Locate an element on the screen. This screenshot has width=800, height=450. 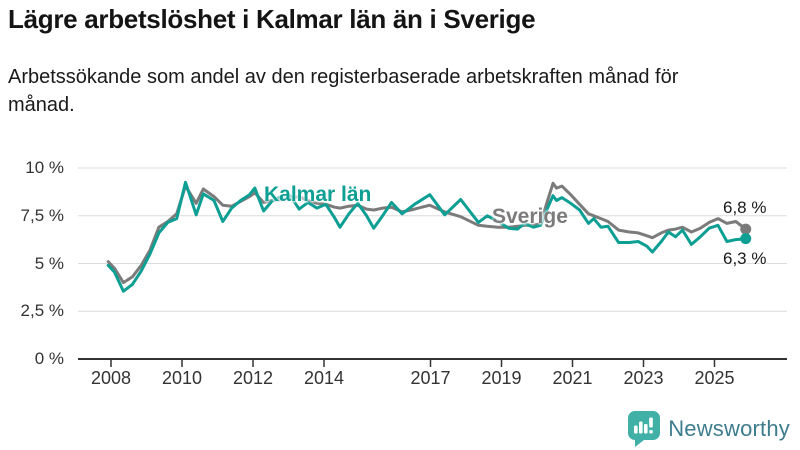
x-axis-label: 2008 is located at coordinates (111, 378).